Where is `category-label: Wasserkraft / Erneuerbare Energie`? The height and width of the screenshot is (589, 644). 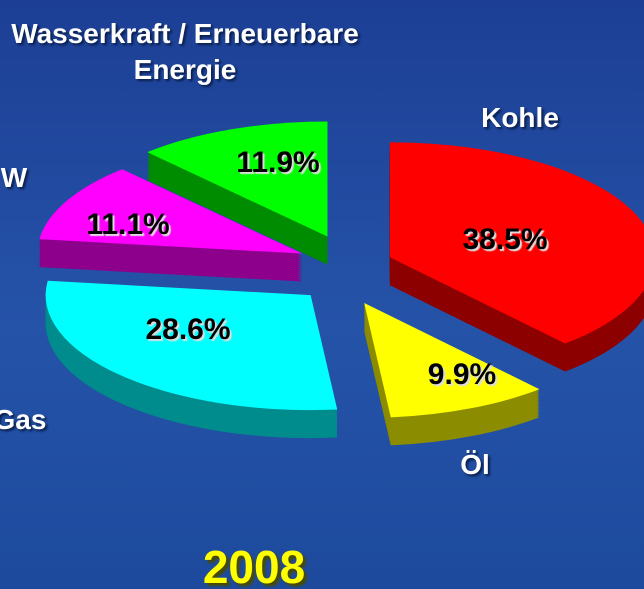
category-label: Wasserkraft / Erneuerbare Energie is located at coordinates (185, 51).